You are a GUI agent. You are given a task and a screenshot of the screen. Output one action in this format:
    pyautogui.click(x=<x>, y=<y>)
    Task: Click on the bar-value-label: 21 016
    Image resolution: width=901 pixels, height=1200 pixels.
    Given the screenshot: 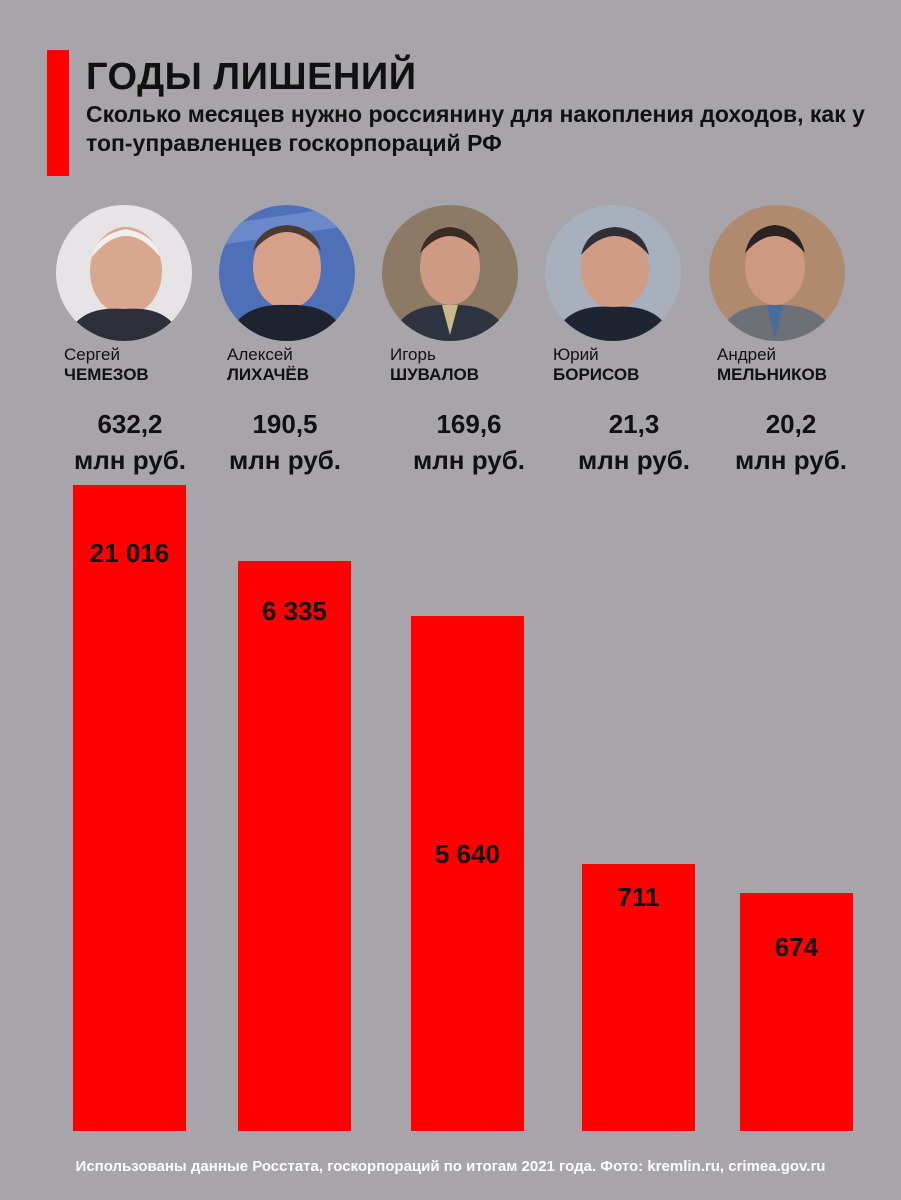 What is the action you would take?
    pyautogui.click(x=130, y=553)
    